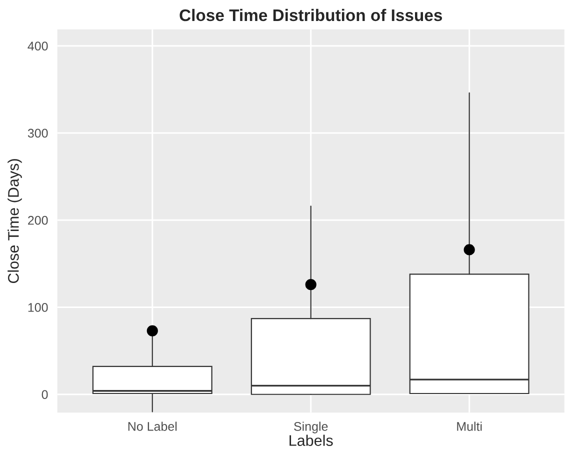 This screenshot has height=451, width=573. Describe the element at coordinates (15, 221) in the screenshot. I see `y-axis-title: Close Time (Days)` at that location.